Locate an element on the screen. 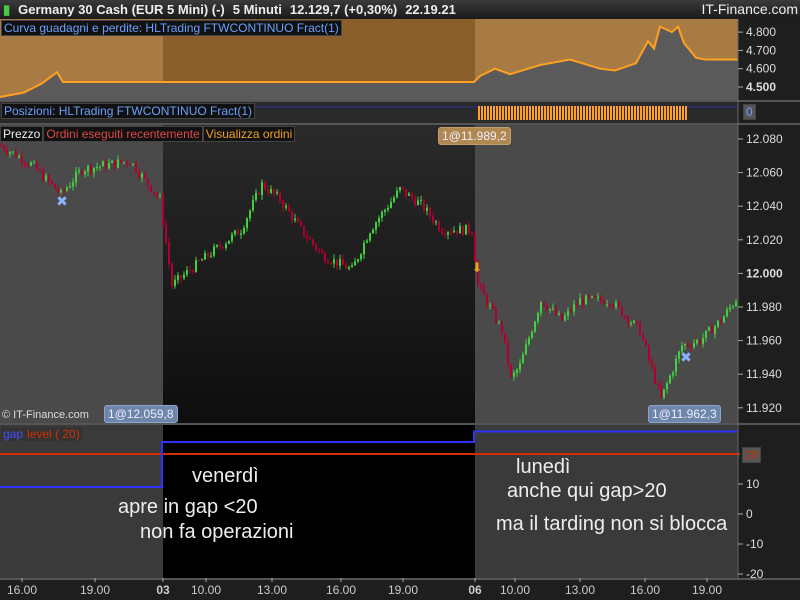 The image size is (800, 600). time-tick-label: 03 is located at coordinates (163, 590).